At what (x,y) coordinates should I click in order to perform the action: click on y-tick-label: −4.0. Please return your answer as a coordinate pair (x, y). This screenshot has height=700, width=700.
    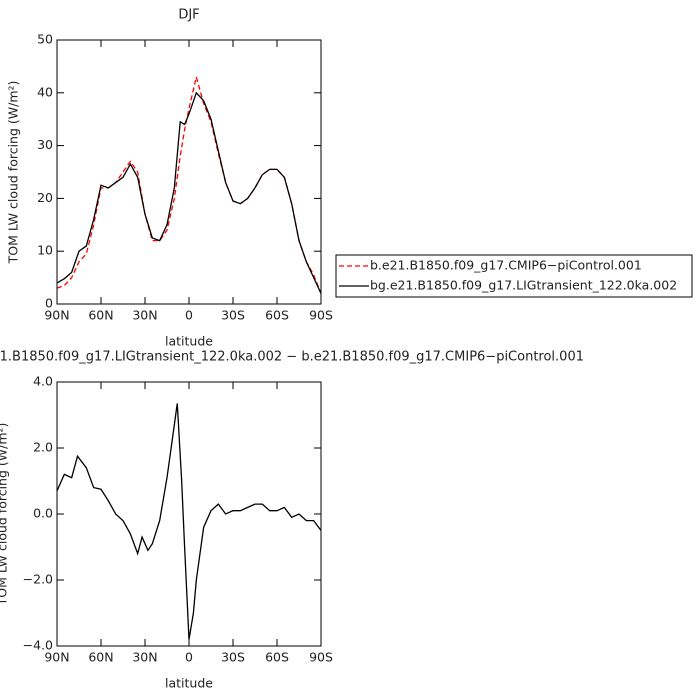
    Looking at the image, I should click on (38, 645).